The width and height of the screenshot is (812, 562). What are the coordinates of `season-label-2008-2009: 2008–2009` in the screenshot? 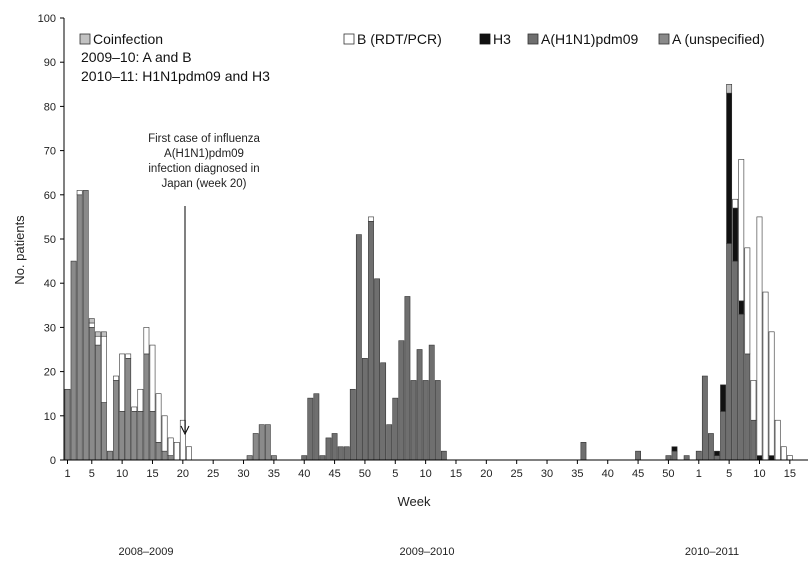 It's located at (145, 552).